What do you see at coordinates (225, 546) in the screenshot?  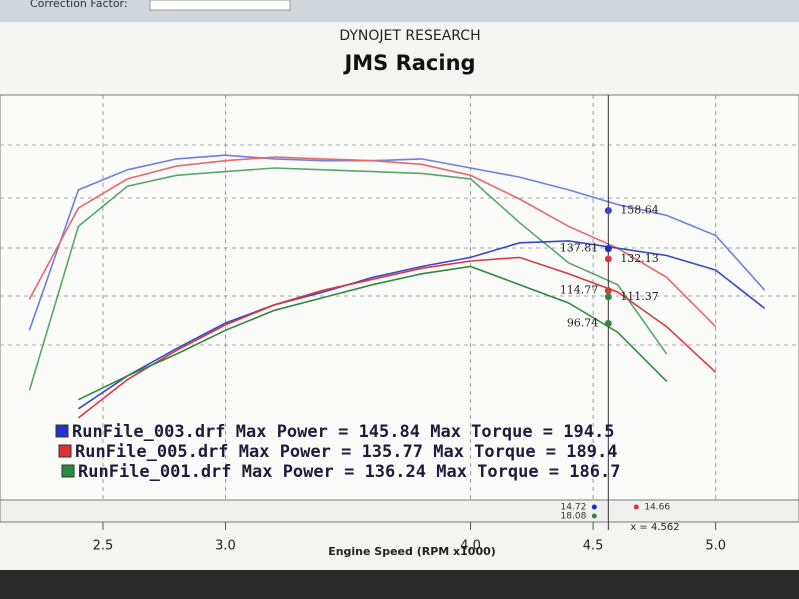 I see `x-tick-label: 3.0` at bounding box center [225, 546].